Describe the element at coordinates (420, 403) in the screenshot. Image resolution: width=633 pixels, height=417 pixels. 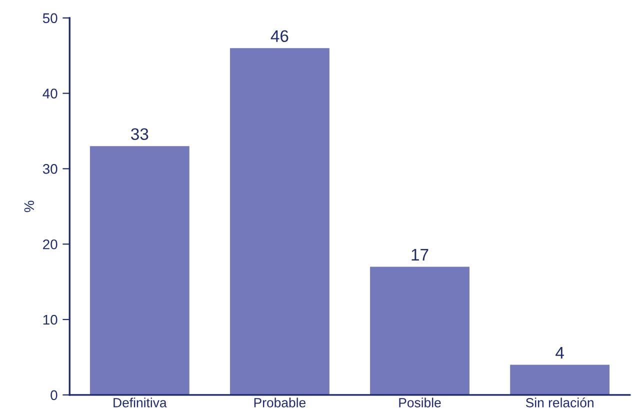
I see `x-tick-label: Posible` at that location.